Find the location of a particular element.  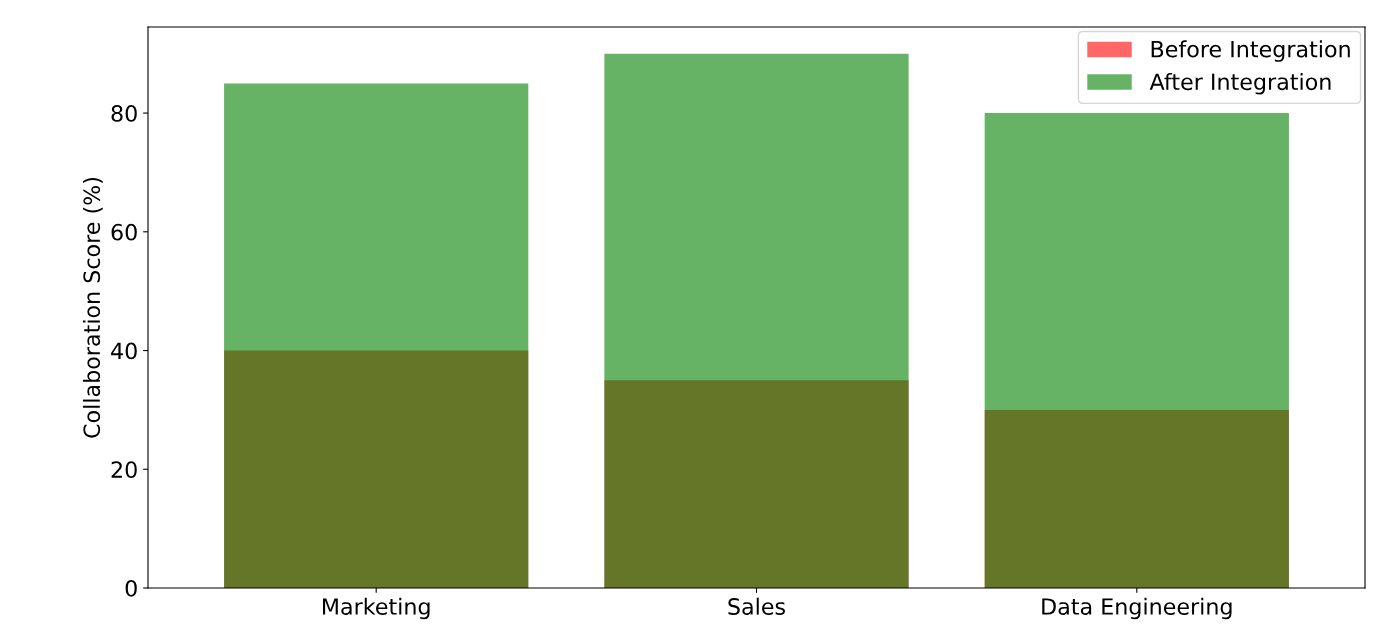

x-tick-label: Data Engineering is located at coordinates (1137, 608).